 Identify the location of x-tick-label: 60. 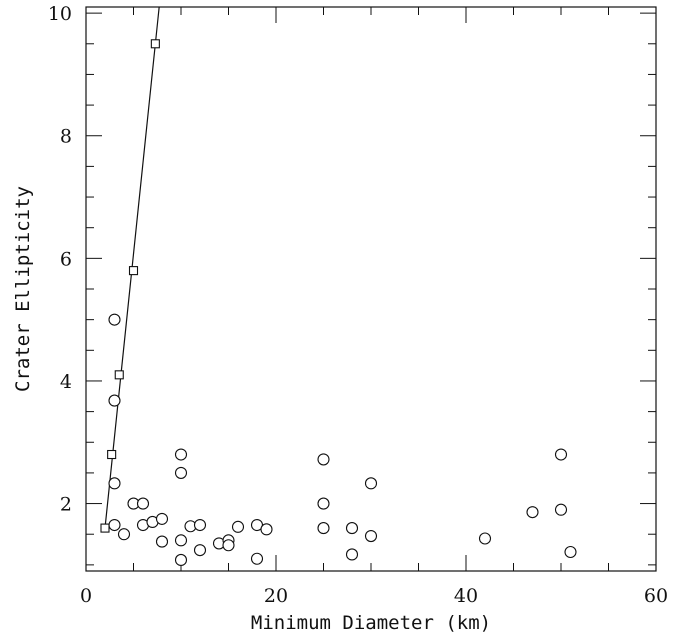
(656, 596).